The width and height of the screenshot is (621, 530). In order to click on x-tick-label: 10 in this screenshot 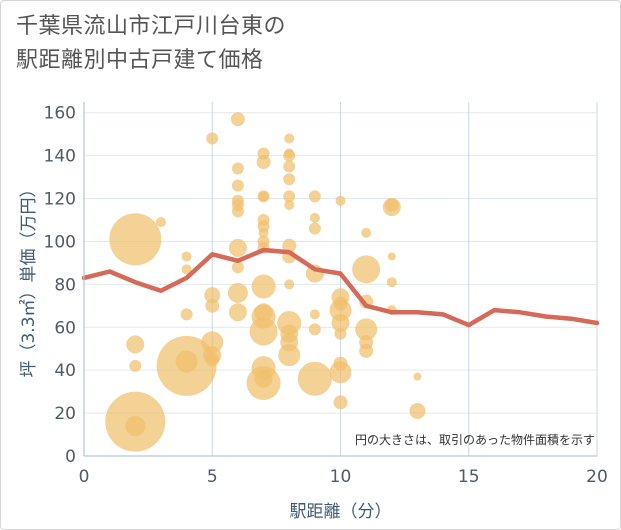, I will do `click(341, 477)`.